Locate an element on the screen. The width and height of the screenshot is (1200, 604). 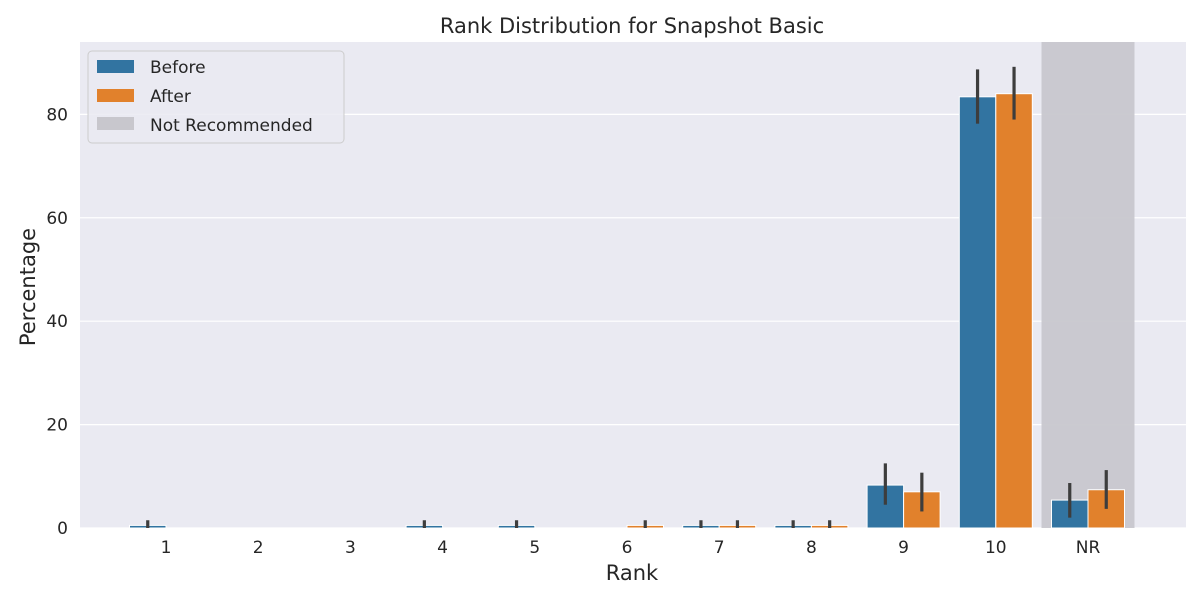
x-tick-6: 6 is located at coordinates (627, 548).